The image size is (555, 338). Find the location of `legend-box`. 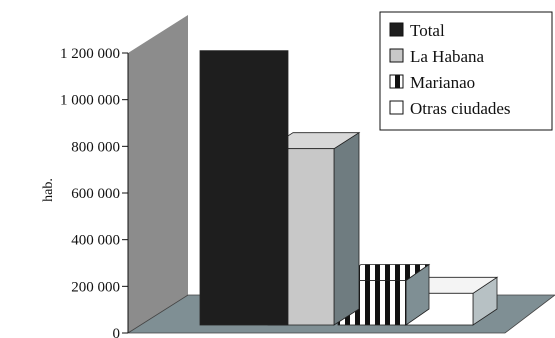

legend-box is located at coordinates (466, 71).